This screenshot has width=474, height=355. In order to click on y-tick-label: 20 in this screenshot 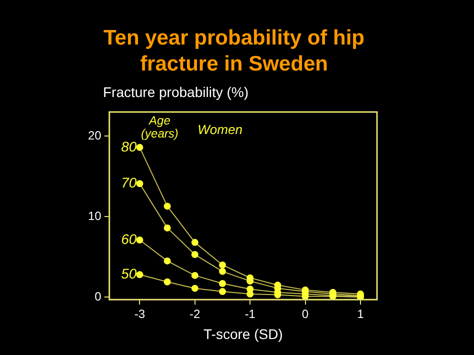, I will do `click(95, 135)`.